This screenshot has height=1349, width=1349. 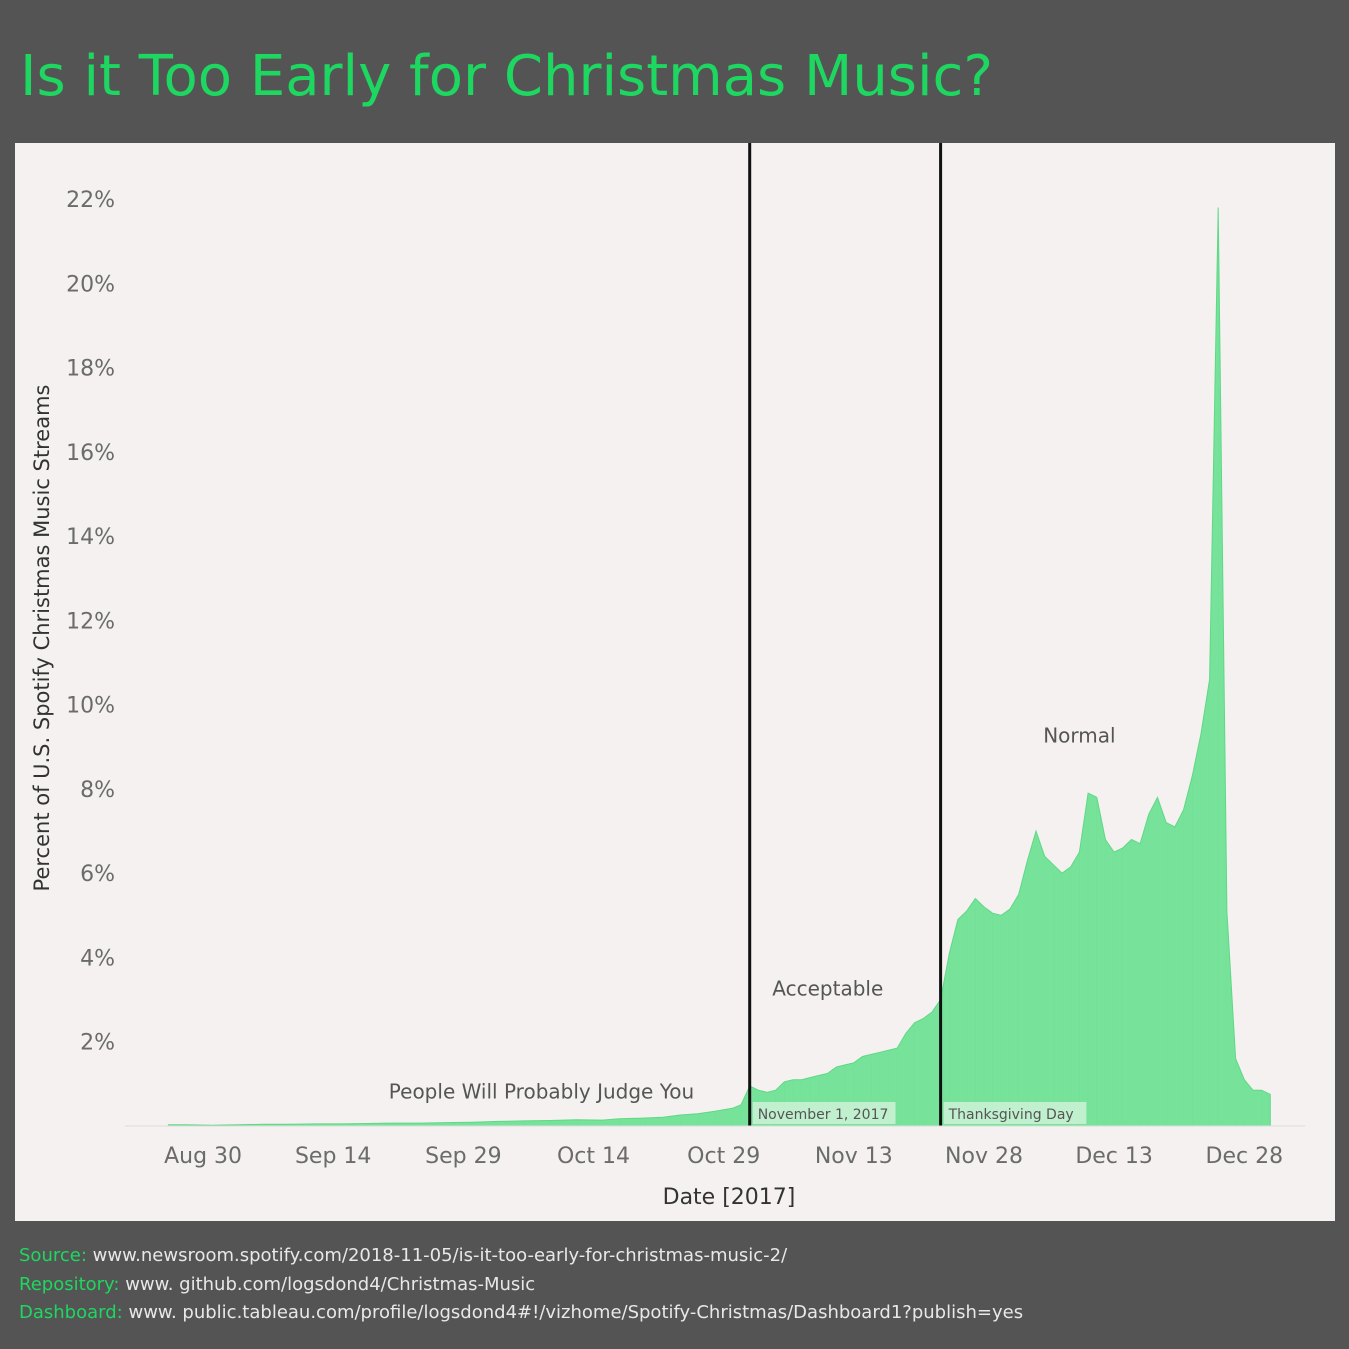 What do you see at coordinates (1114, 1156) in the screenshot?
I see `x-tick-label: Dec 13` at bounding box center [1114, 1156].